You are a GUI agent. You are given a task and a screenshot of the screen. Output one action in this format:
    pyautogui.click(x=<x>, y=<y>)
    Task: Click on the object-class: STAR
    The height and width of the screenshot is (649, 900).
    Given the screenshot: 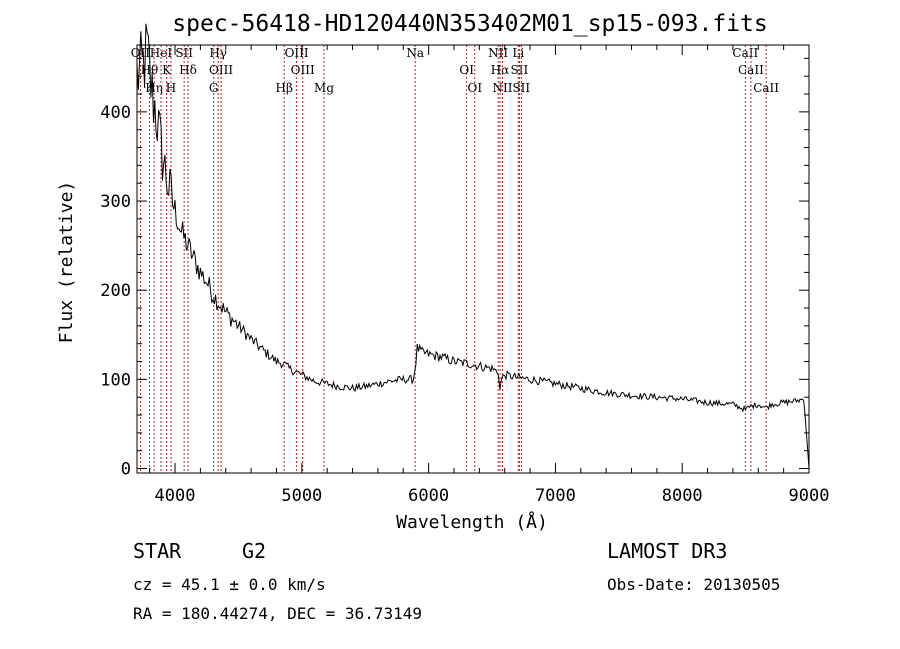 What is the action you would take?
    pyautogui.click(x=157, y=551)
    